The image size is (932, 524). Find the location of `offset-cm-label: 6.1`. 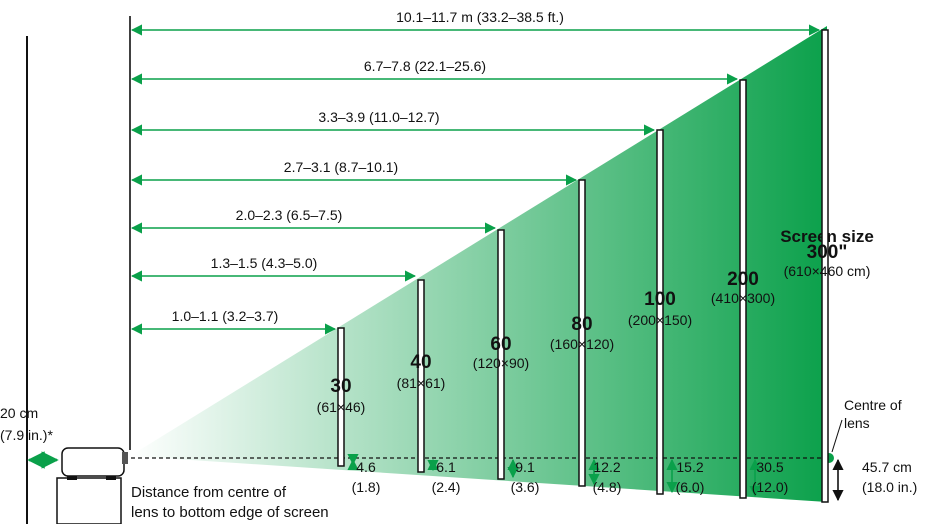

offset-cm-label: 6.1 is located at coordinates (446, 467).